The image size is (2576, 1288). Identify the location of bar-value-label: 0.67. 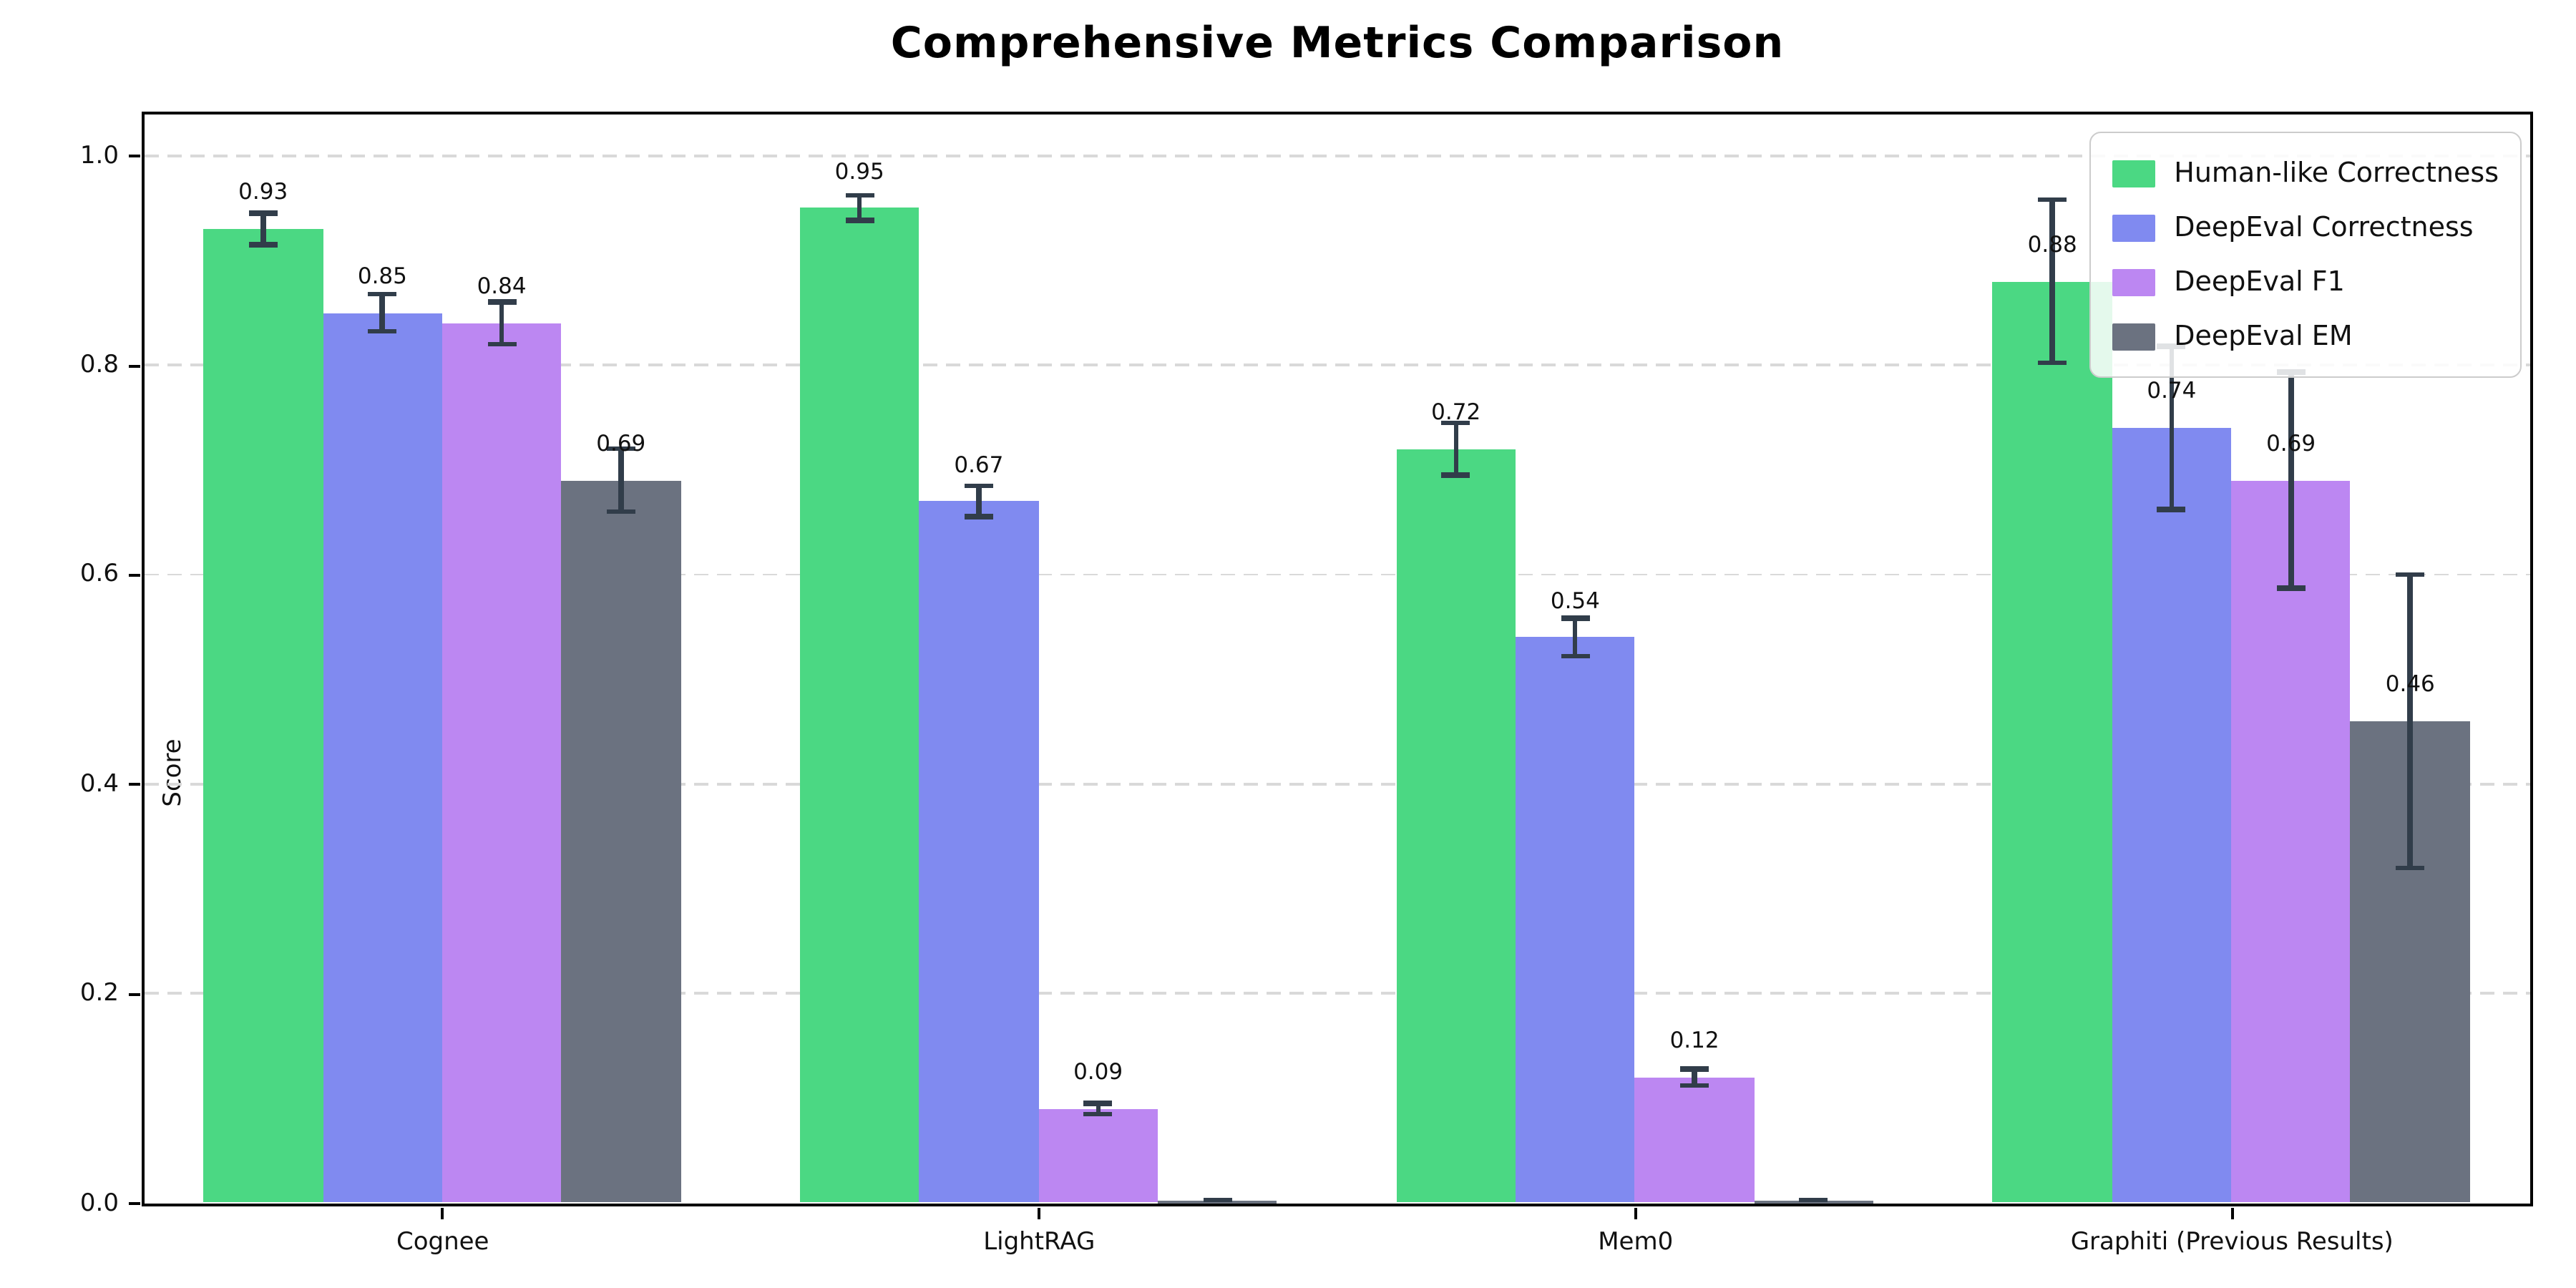
(979, 465).